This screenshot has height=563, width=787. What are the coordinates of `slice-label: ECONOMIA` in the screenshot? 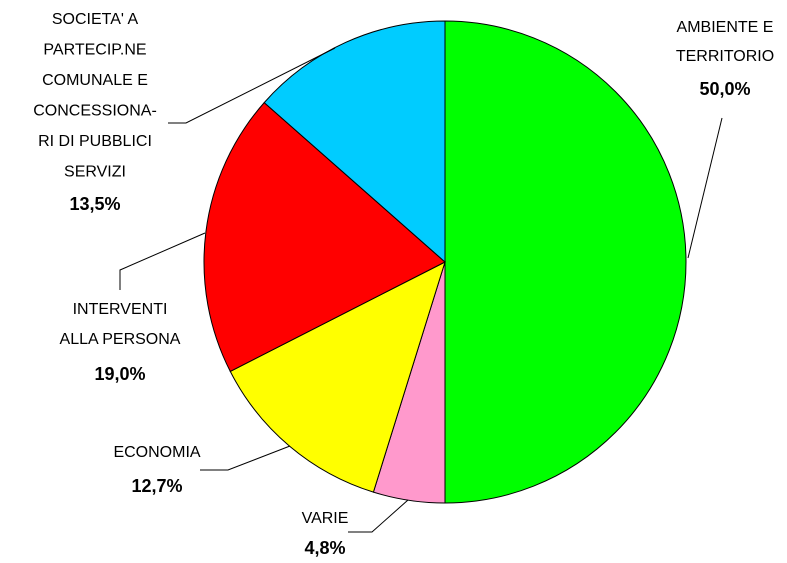 It's located at (156, 452).